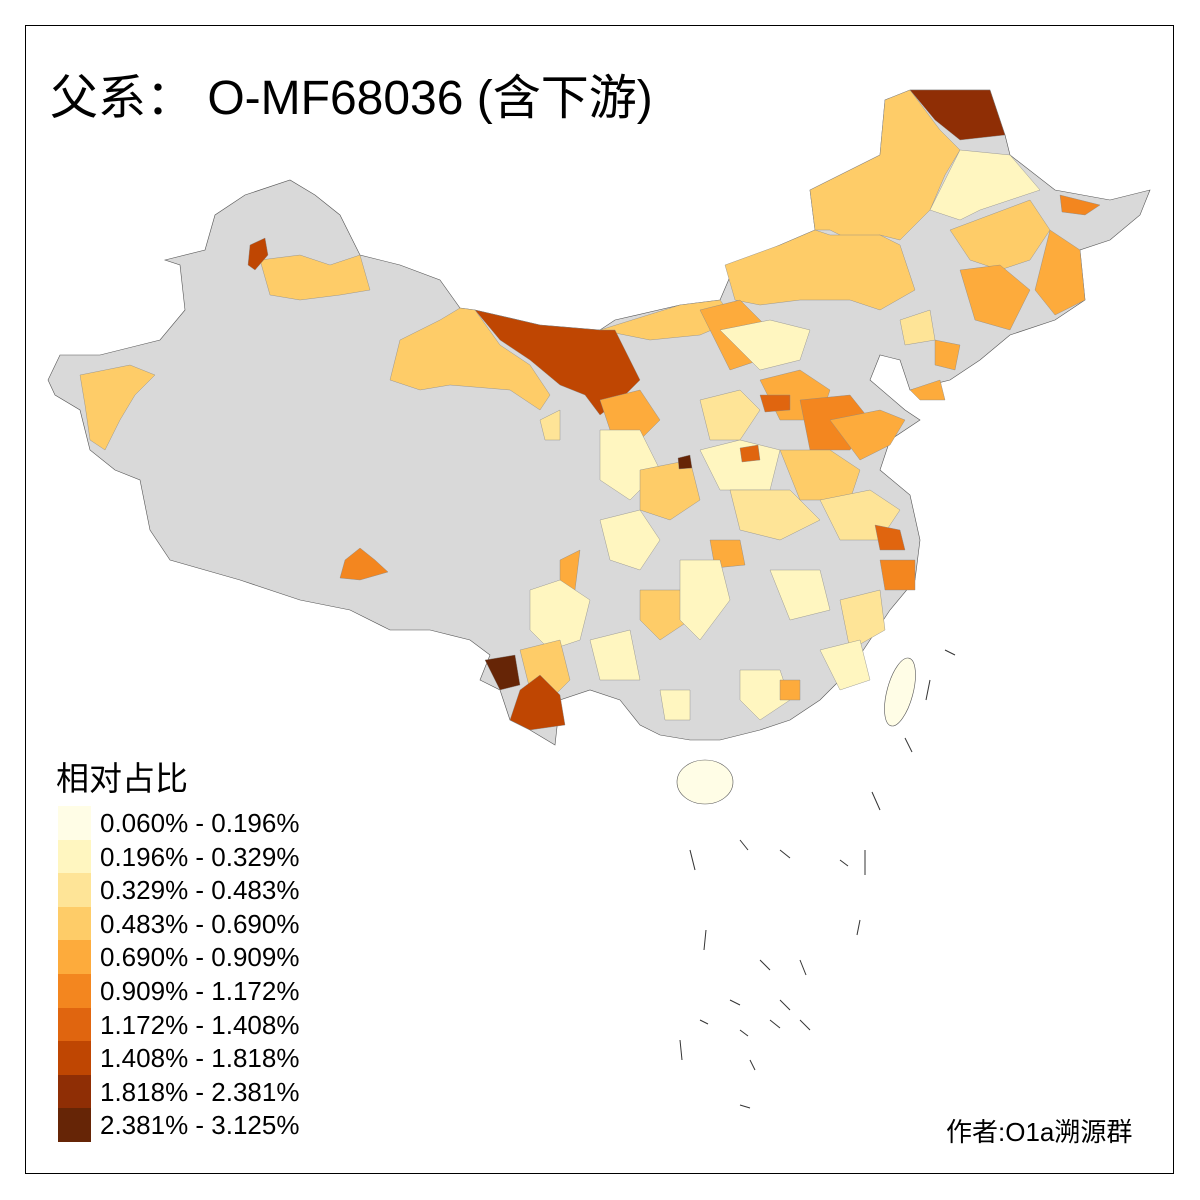 Image resolution: width=1200 pixels, height=1200 pixels. I want to click on legend-item: 0.329% - 0.483%, so click(208, 890).